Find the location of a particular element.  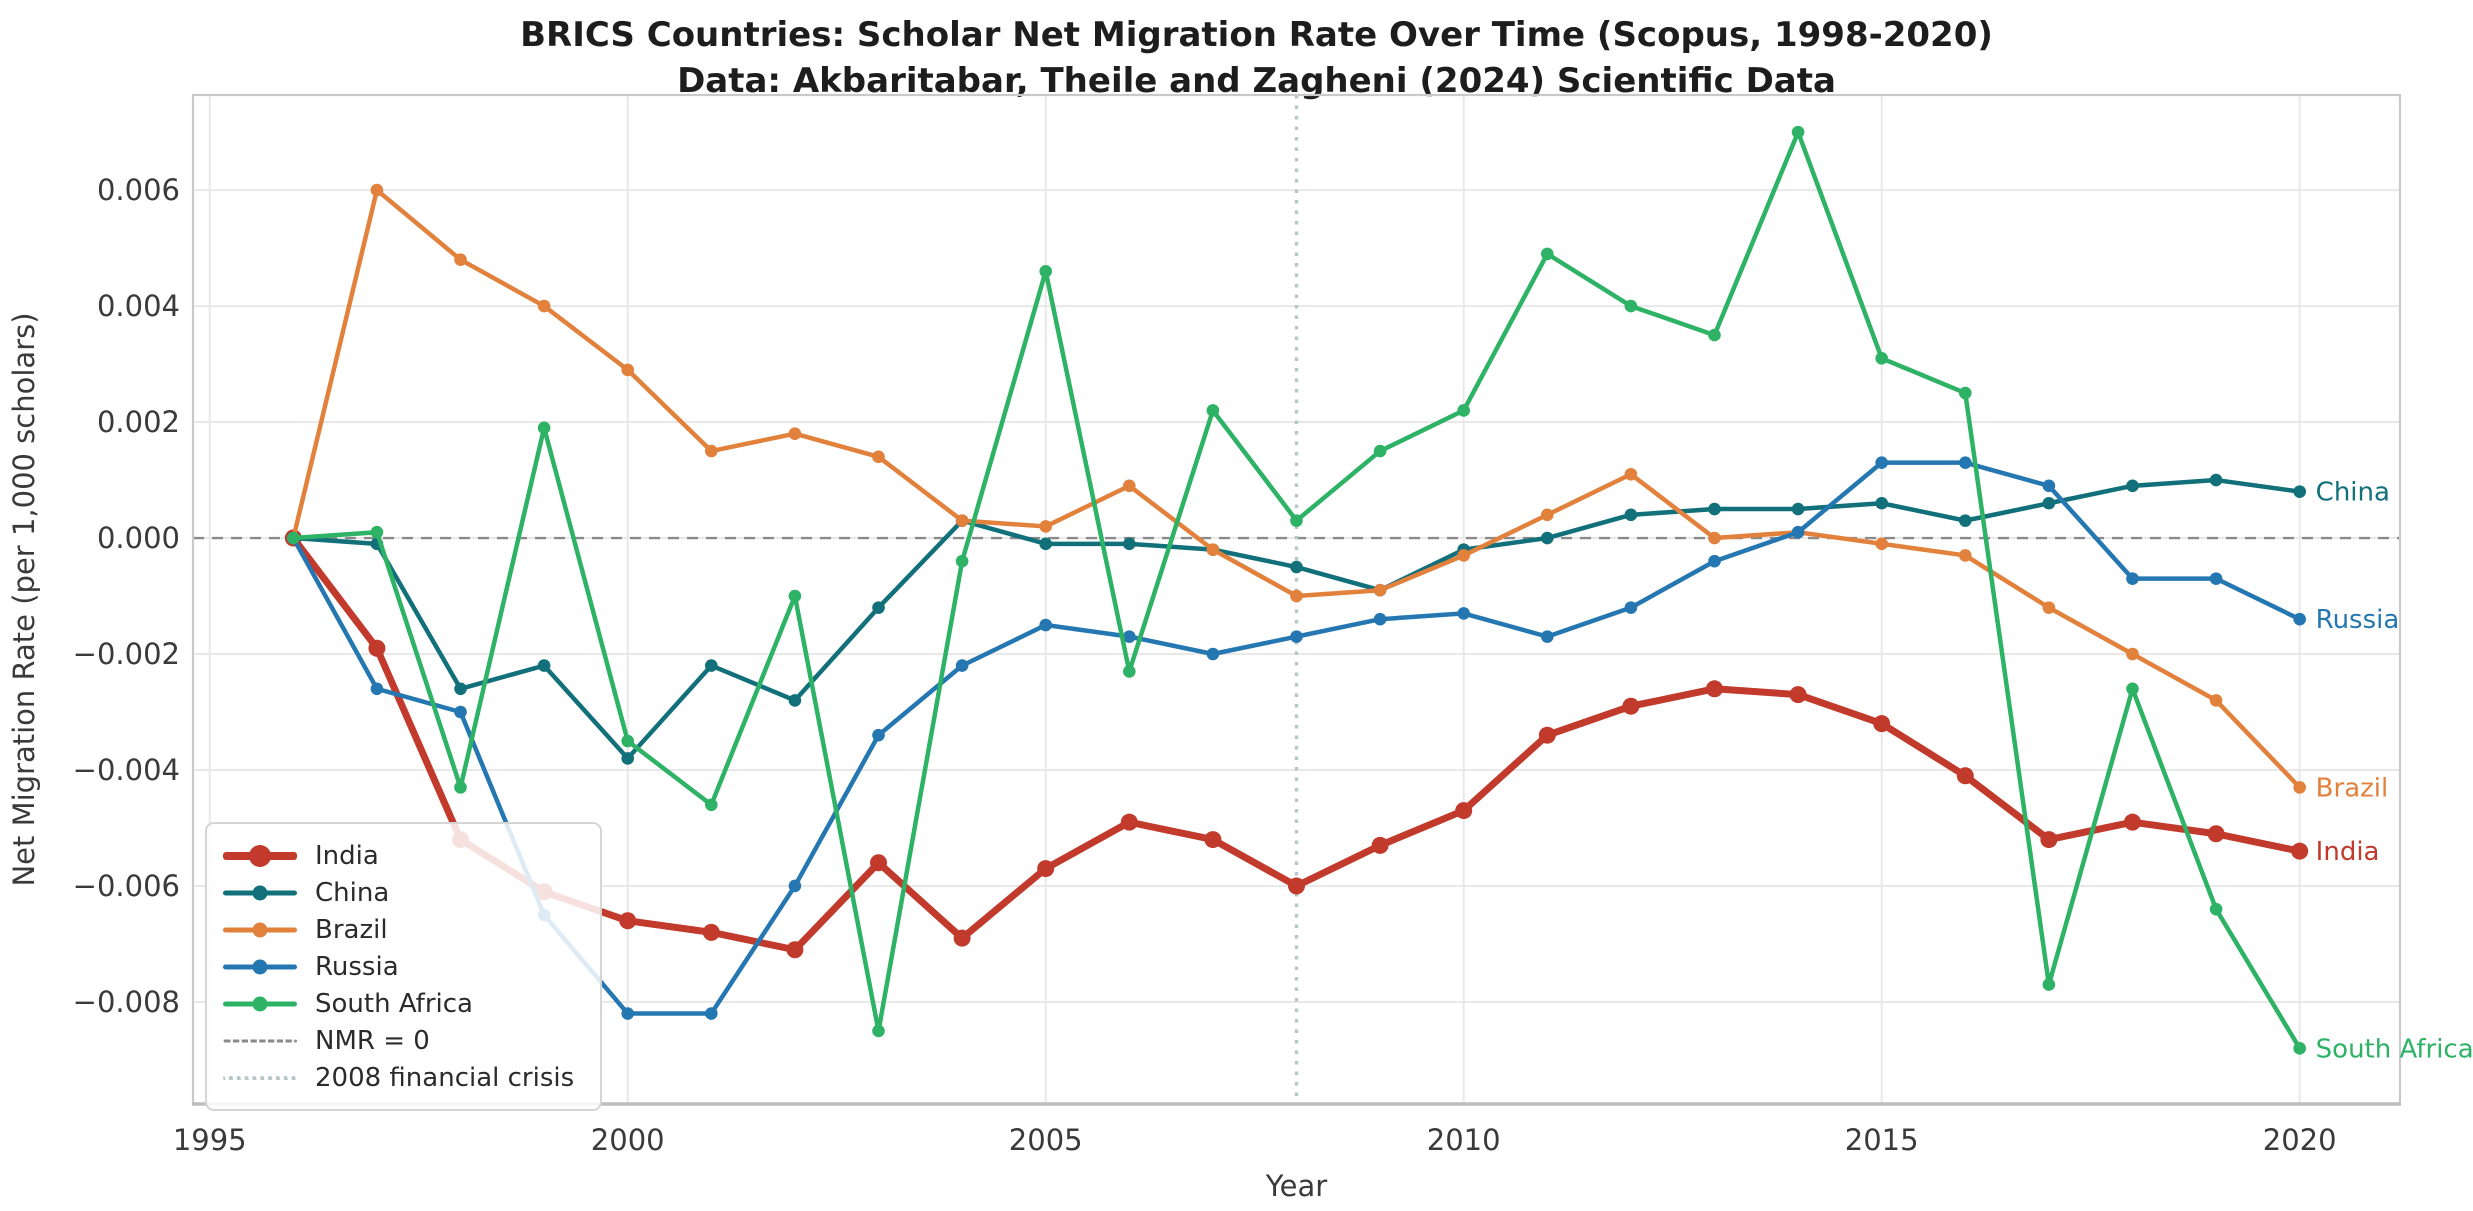

y-tick-label: −0.004 is located at coordinates (126, 770).